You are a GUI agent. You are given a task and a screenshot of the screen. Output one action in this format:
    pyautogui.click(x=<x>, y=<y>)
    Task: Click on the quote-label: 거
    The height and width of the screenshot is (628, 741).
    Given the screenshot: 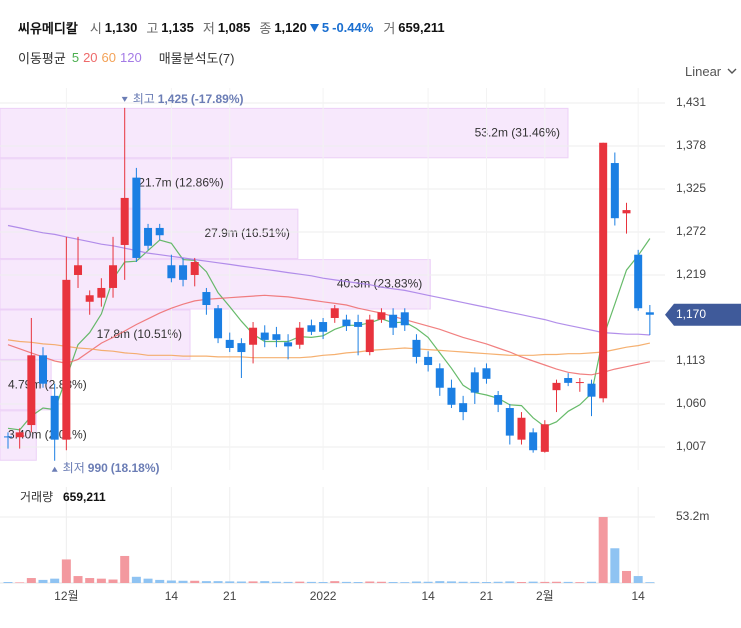 What is the action you would take?
    pyautogui.click(x=389, y=28)
    